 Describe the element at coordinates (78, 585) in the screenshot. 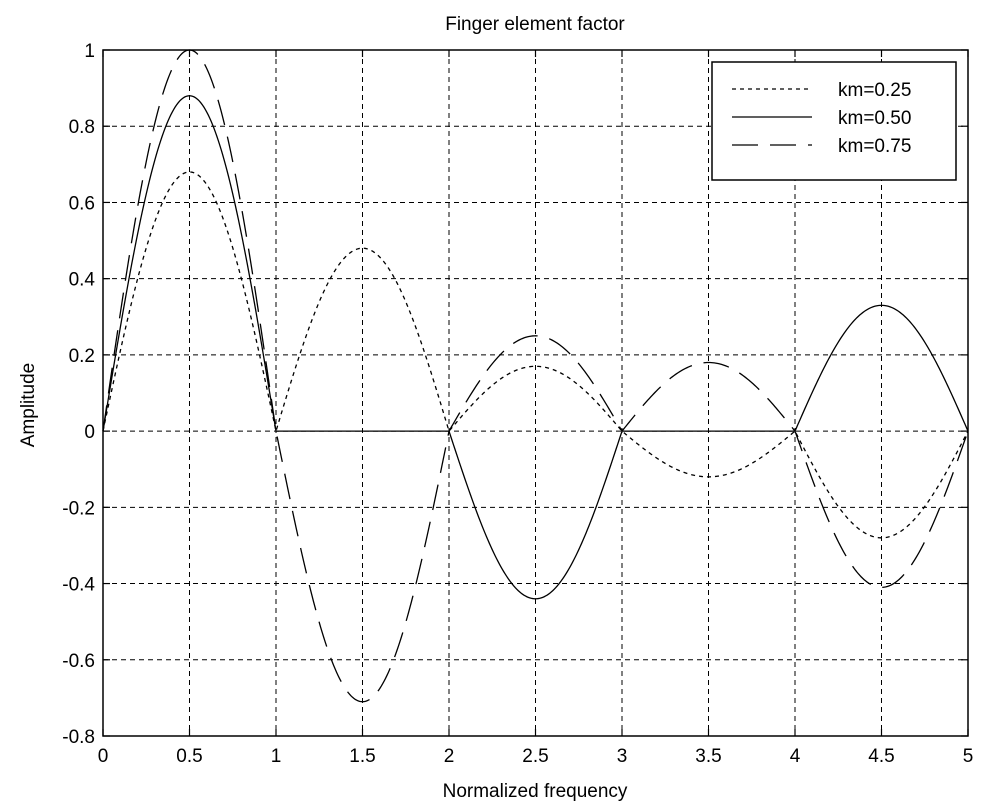

I see `y-tick-label: -0.4` at that location.